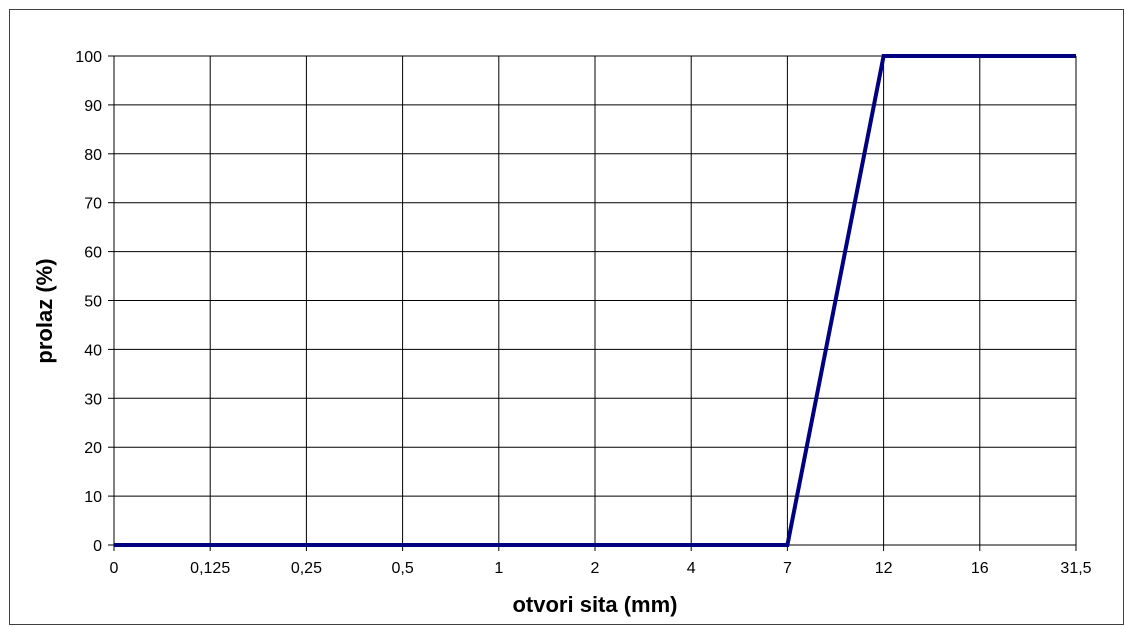 The height and width of the screenshot is (627, 1125). What do you see at coordinates (93, 106) in the screenshot?
I see `y-tick-label: 90` at bounding box center [93, 106].